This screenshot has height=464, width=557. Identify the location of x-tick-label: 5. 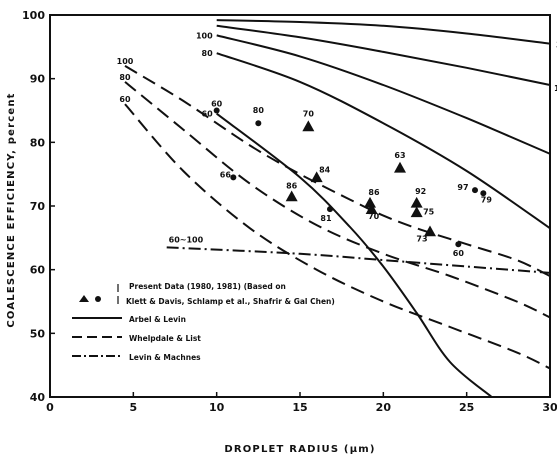
(134, 407).